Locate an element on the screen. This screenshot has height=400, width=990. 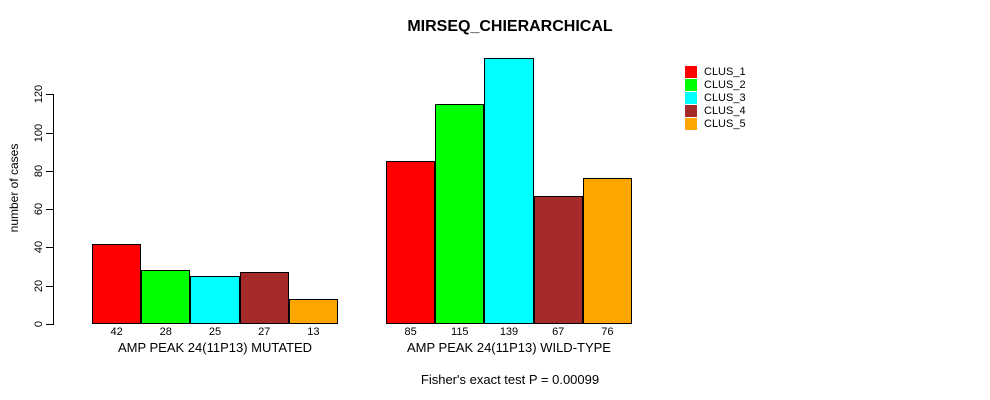
y-axis-tick-label: 20 is located at coordinates (39, 285).